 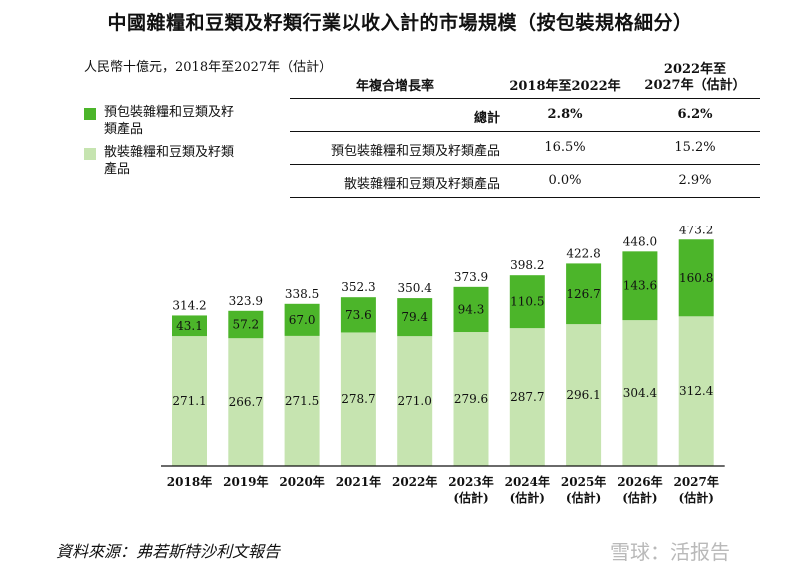 What do you see at coordinates (471, 277) in the screenshot?
I see `data-label-total: 373.9` at bounding box center [471, 277].